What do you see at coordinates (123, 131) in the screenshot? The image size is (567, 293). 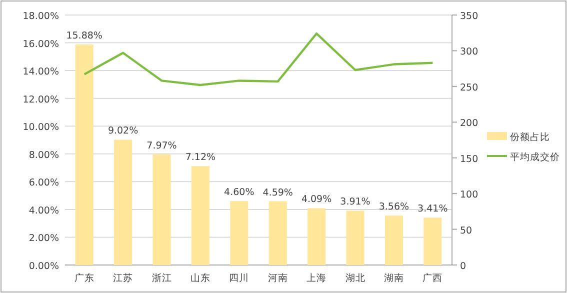 I see `data-label: 9.02%` at bounding box center [123, 131].